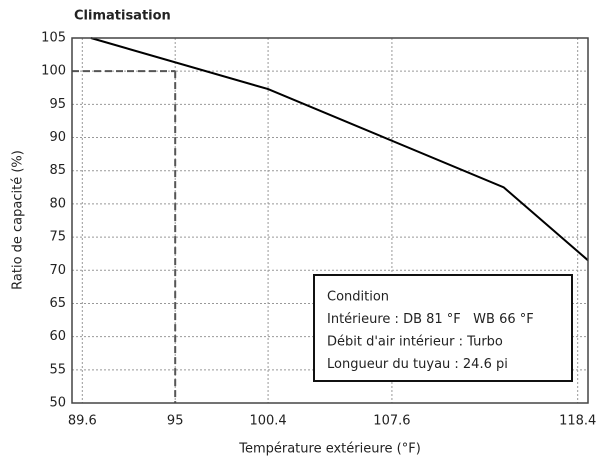 The width and height of the screenshot is (601, 470). Describe the element at coordinates (53, 71) in the screenshot. I see `y-tick-label: 100` at that location.